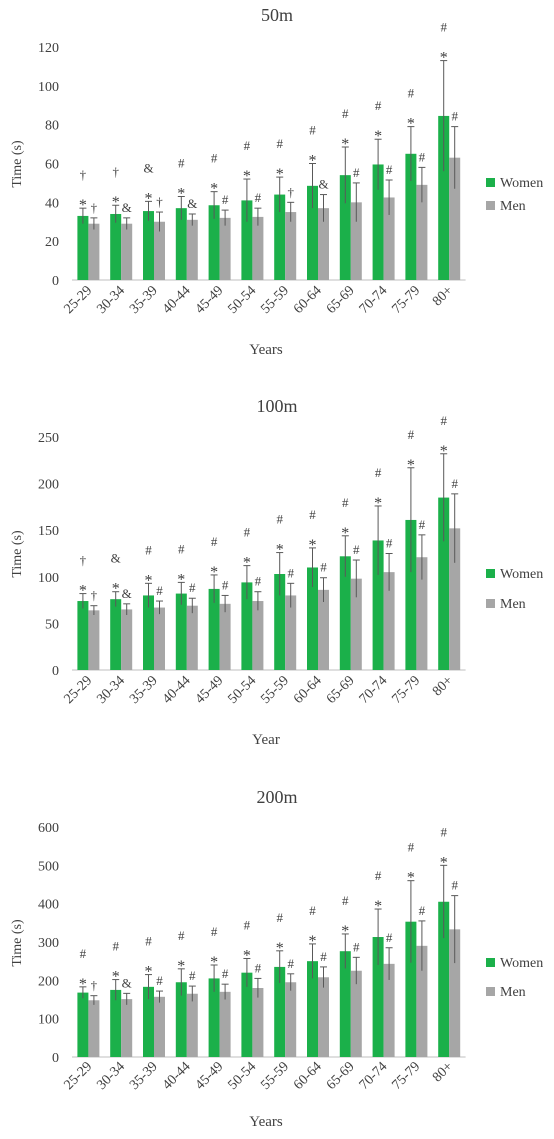 Image resolution: width=554 pixels, height=1139 pixels. I want to click on legend-swatch-men, so click(490, 205).